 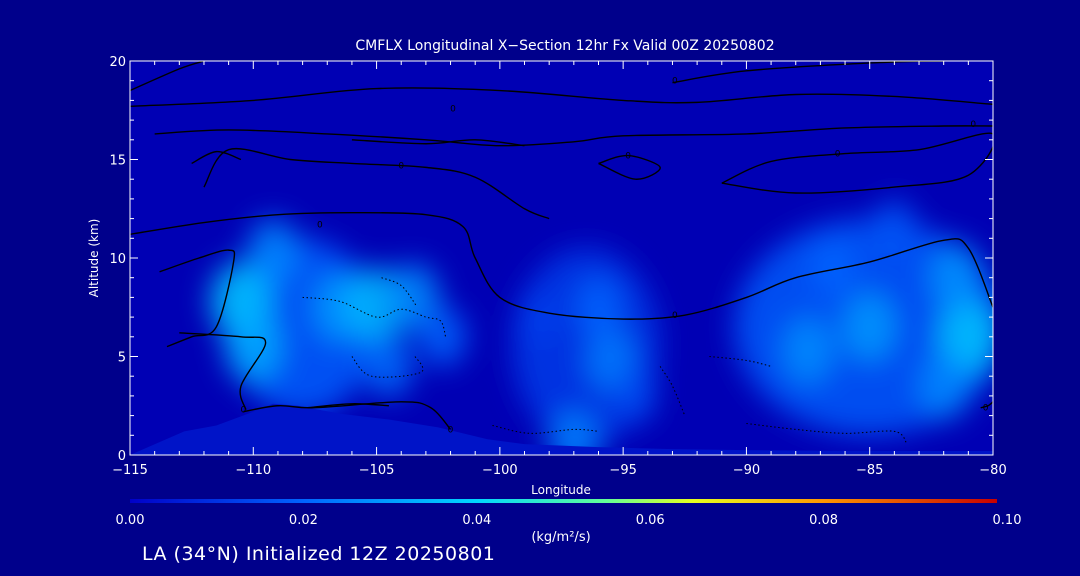 I want to click on colorbar-tick-label: 0.08, so click(x=823, y=520).